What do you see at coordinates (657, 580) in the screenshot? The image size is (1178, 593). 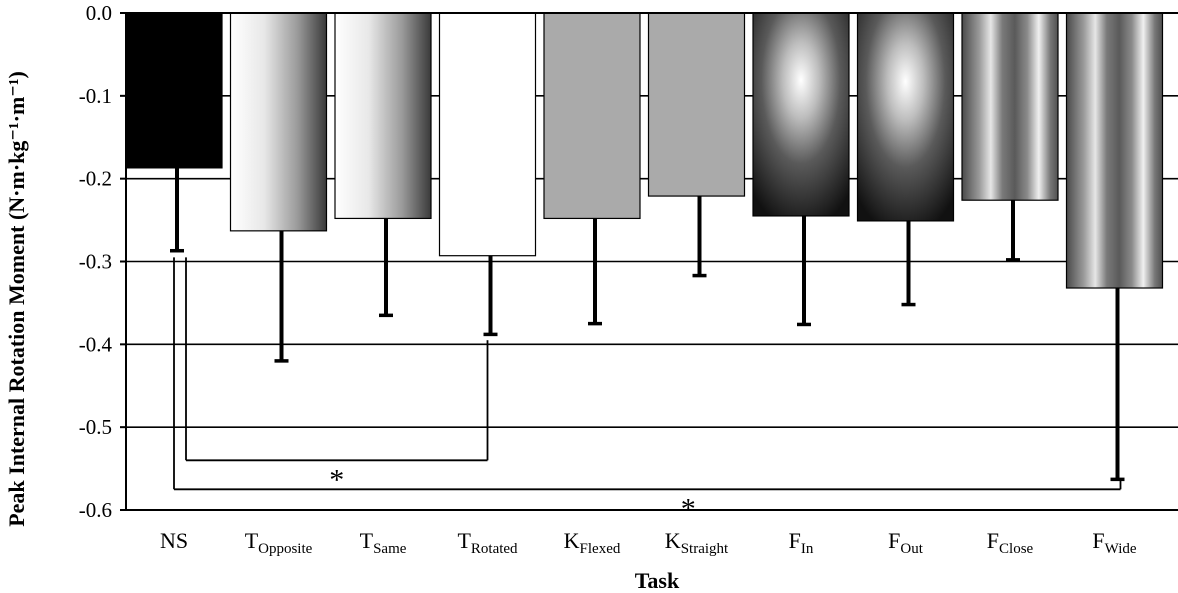 I see `x-axis-title: Task` at bounding box center [657, 580].